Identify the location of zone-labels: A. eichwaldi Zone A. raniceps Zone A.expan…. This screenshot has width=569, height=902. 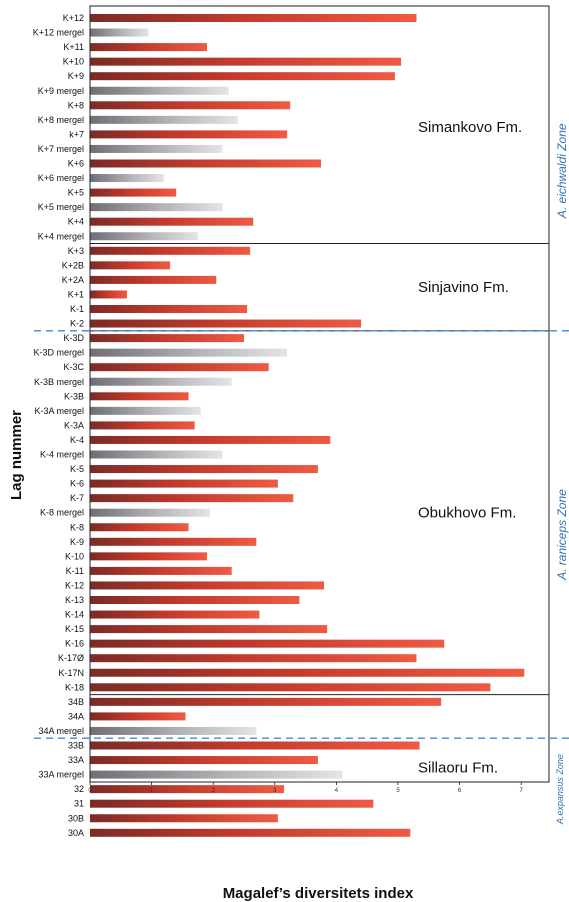
(562, 474).